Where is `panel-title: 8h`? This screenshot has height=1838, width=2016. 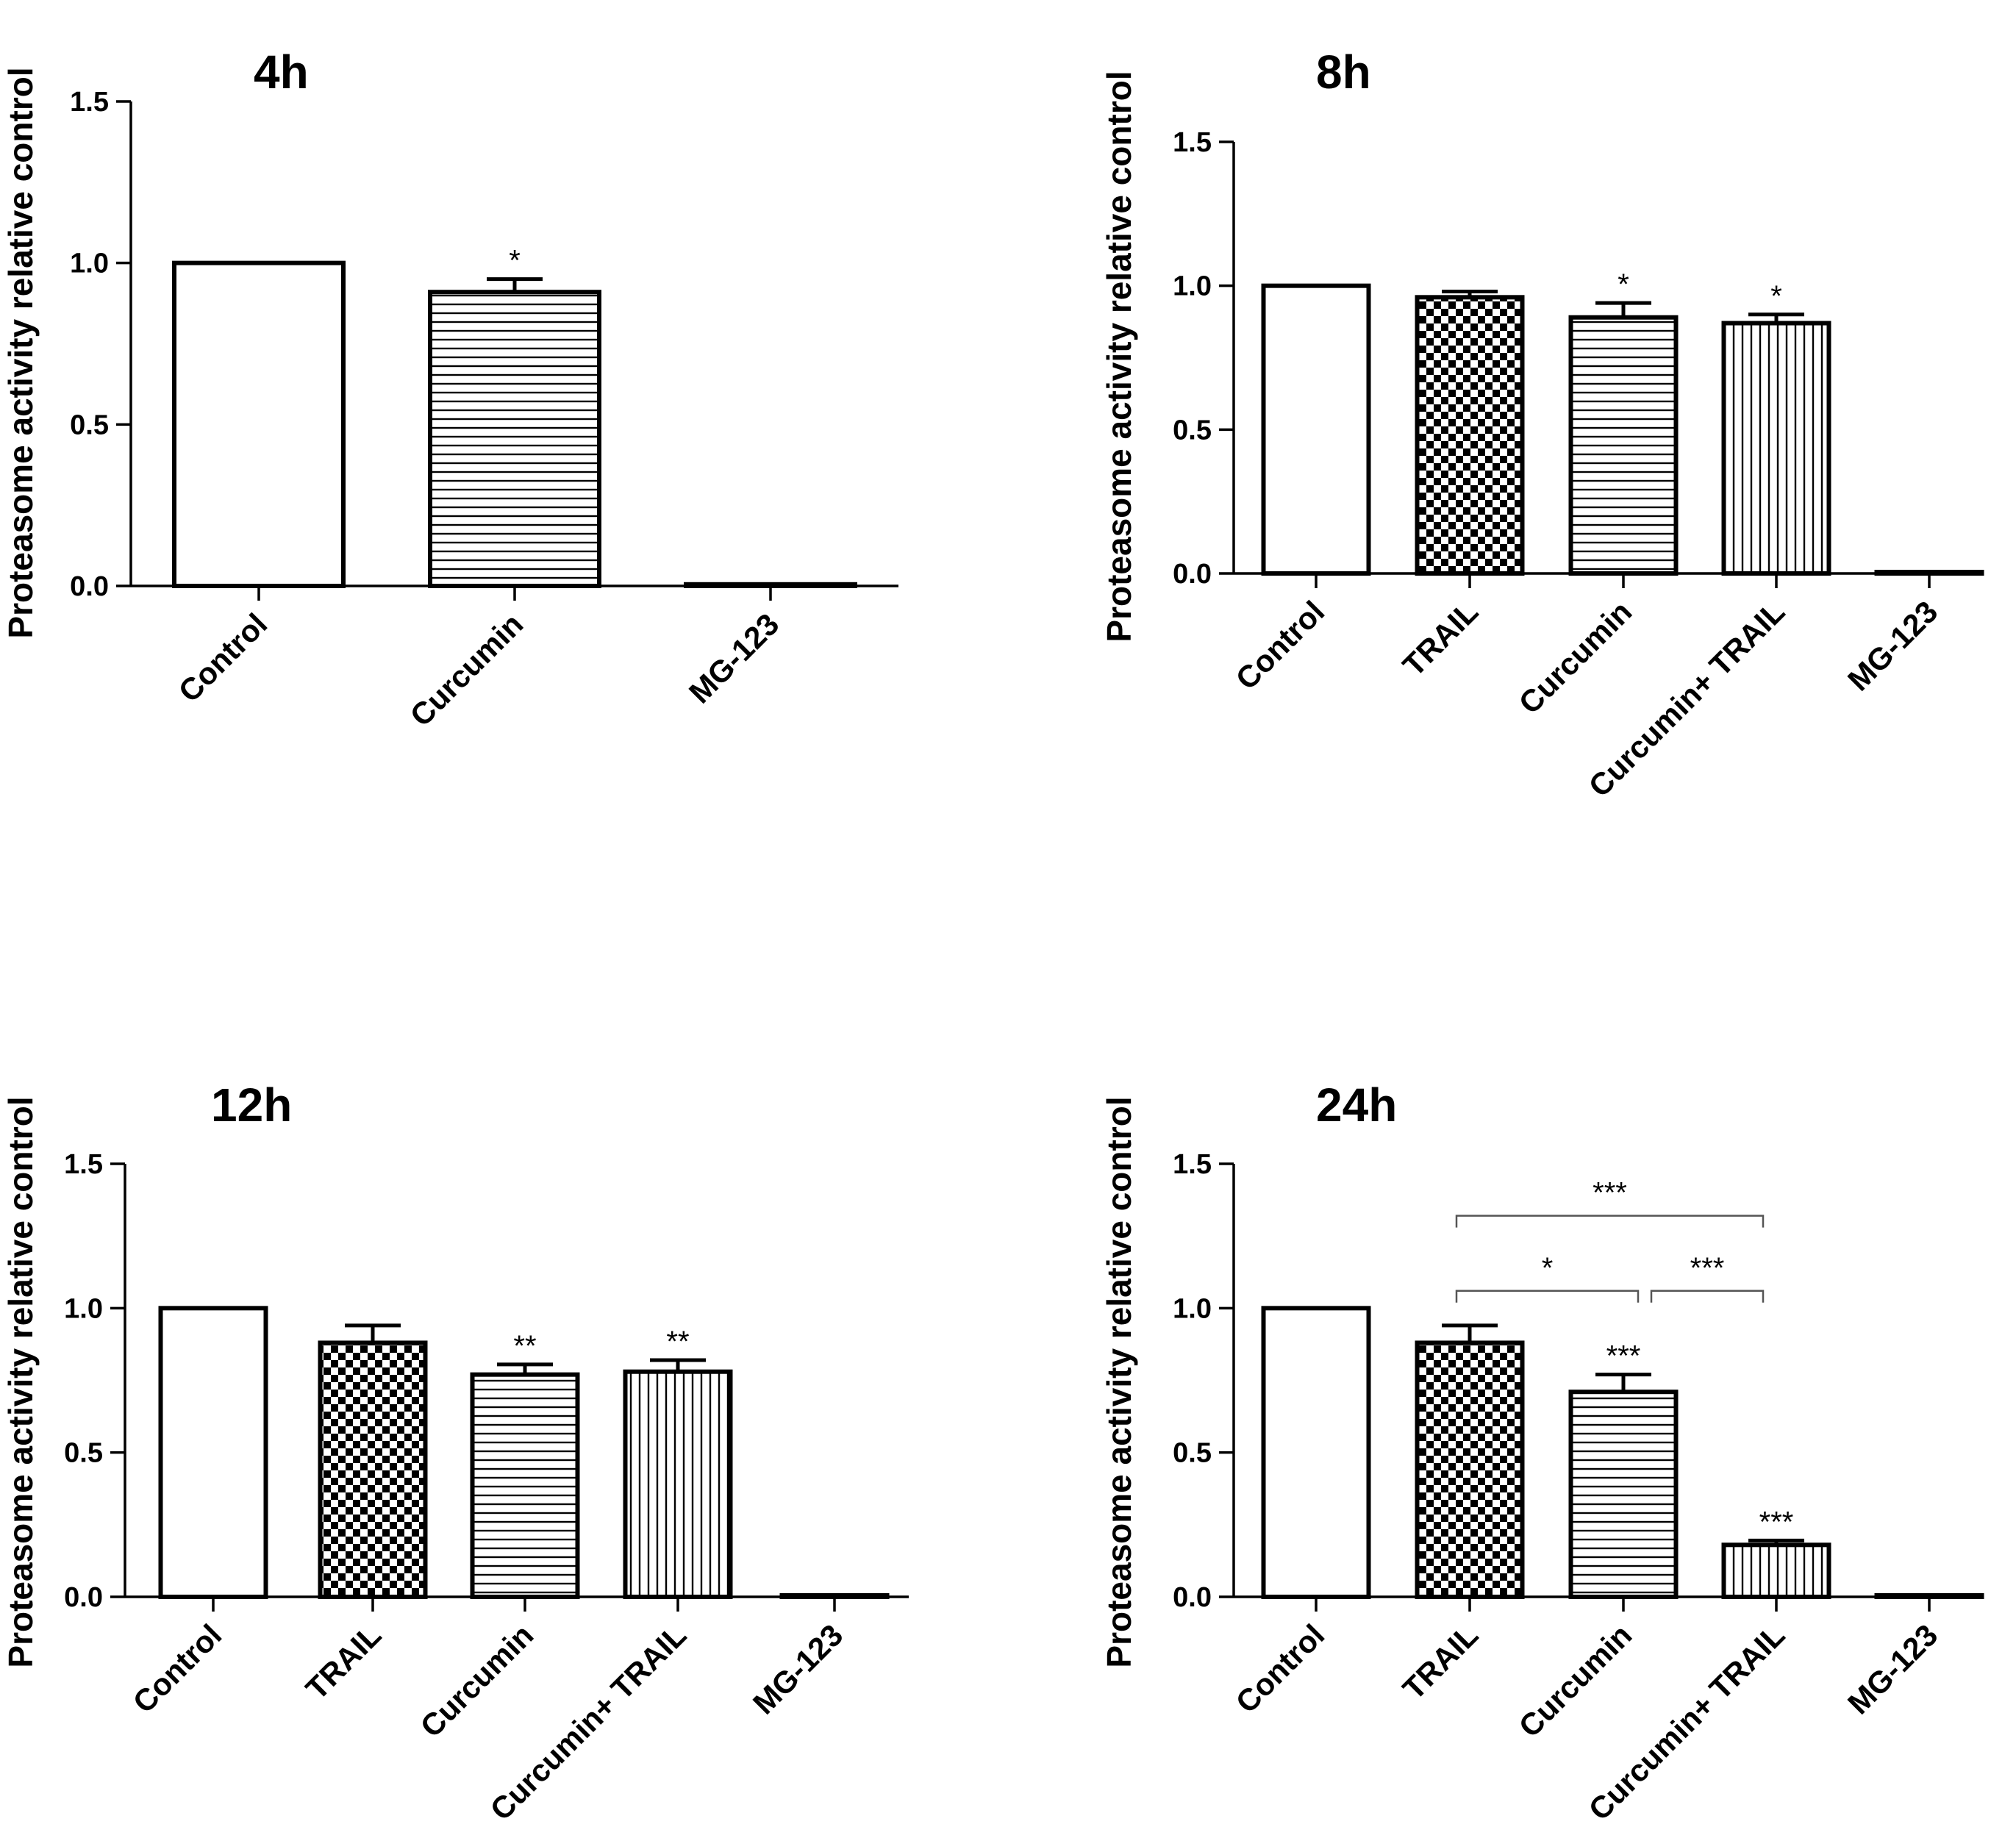 panel-title: 8h is located at coordinates (1343, 72).